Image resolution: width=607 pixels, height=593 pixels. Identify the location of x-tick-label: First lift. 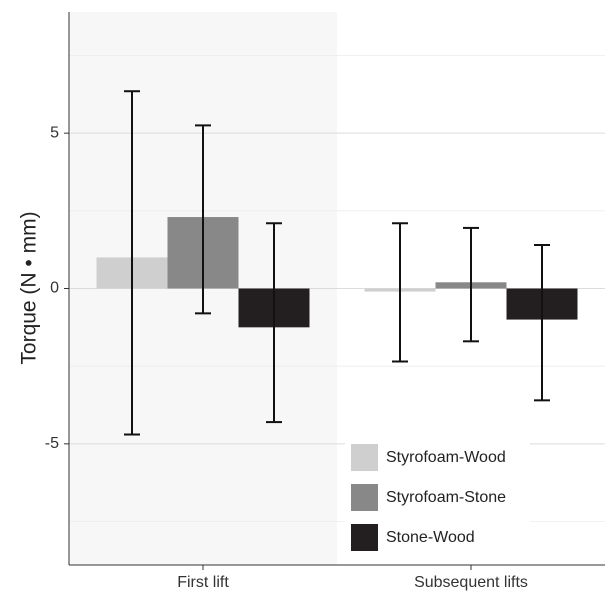
(203, 582).